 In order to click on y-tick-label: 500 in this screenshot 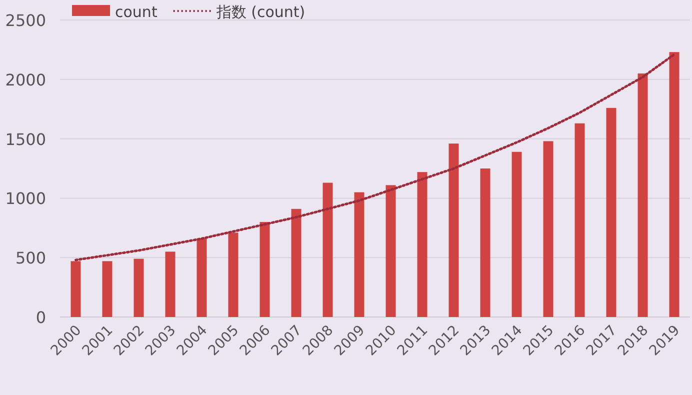, I will do `click(30, 258)`.